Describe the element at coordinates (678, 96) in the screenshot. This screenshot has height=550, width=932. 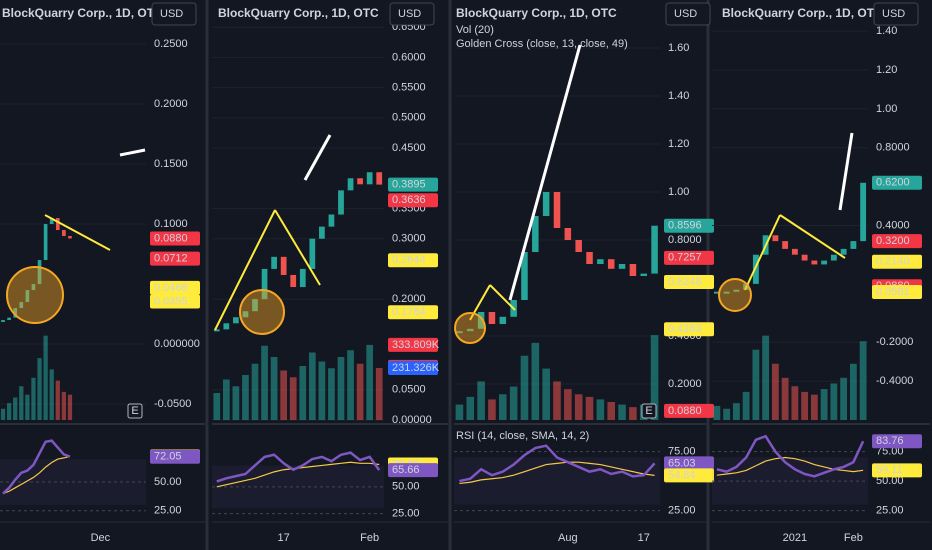
I see `y-tick-label: 1.40` at that location.